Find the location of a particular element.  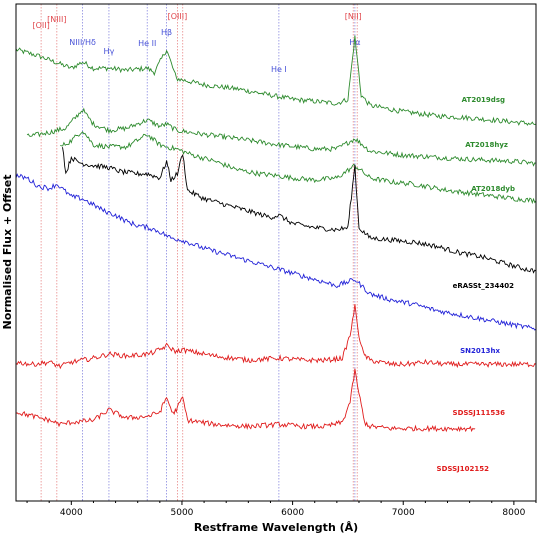

series-label: eRASSt_234402 is located at coordinates (484, 286).